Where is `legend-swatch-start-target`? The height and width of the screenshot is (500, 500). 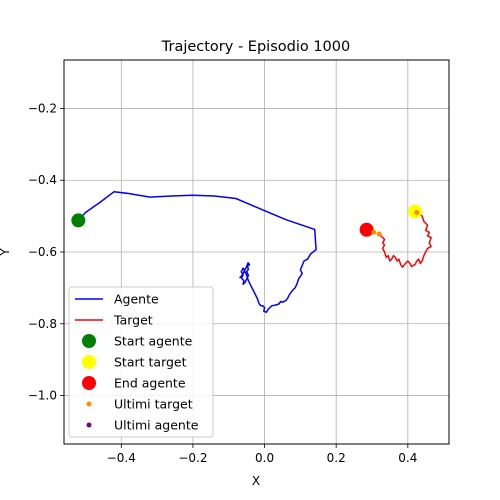
legend-swatch-start-target is located at coordinates (89, 362).